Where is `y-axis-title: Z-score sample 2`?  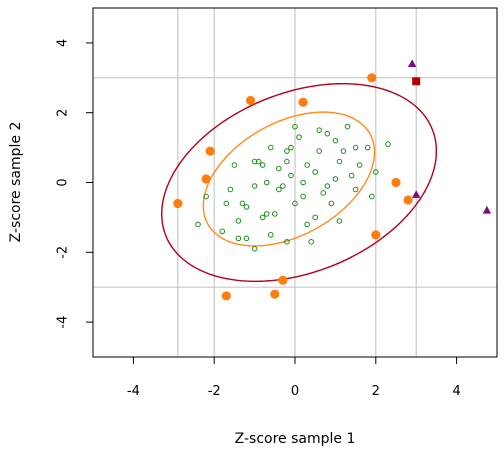
y-axis-title: Z-score sample 2 is located at coordinates (16, 182).